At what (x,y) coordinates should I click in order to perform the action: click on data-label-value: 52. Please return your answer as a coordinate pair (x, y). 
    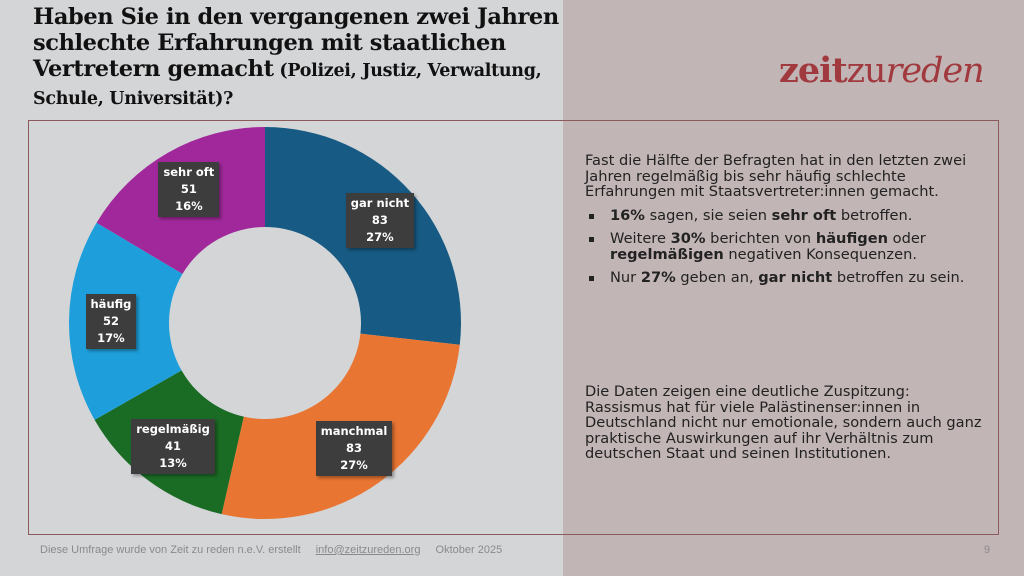
    Looking at the image, I should click on (110, 320).